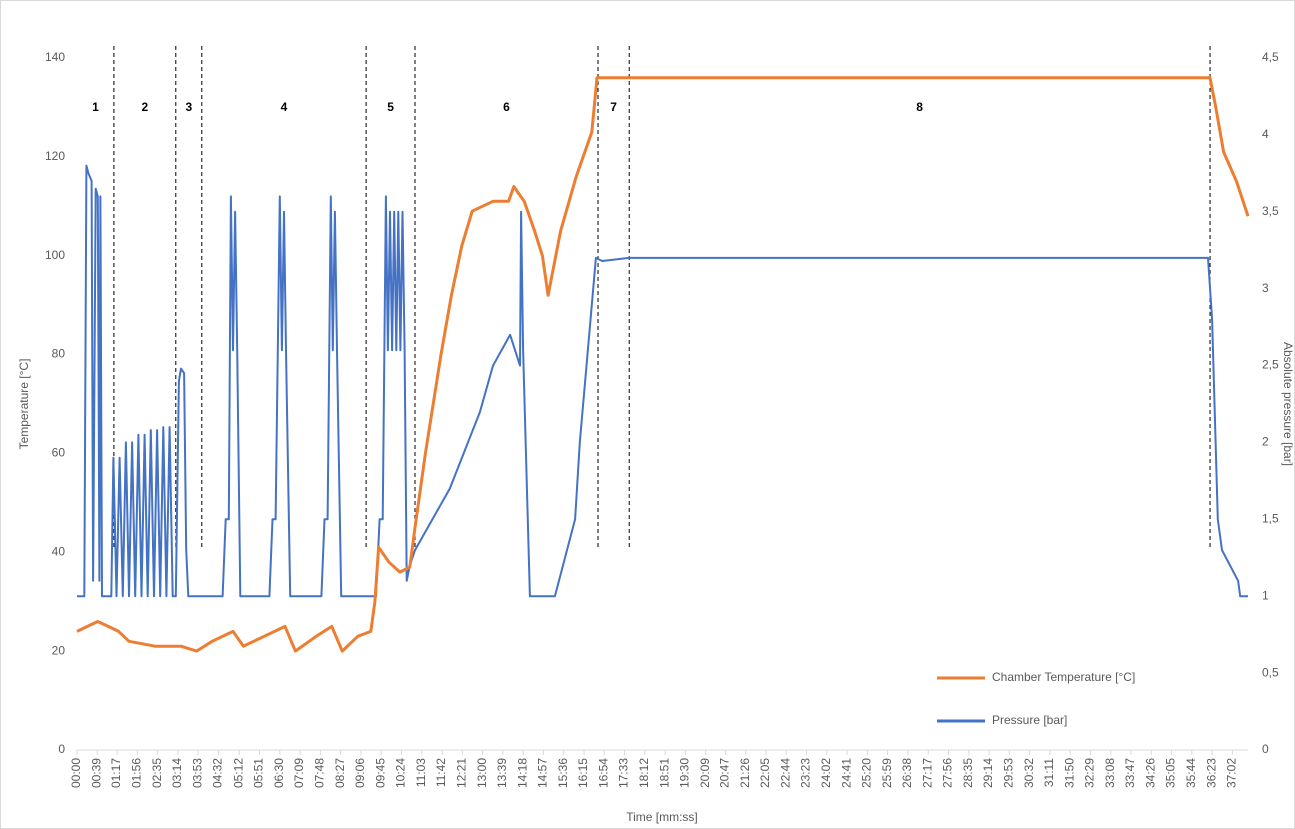 The height and width of the screenshot is (829, 1295). What do you see at coordinates (765, 773) in the screenshot?
I see `x-tick-label: 22:05` at bounding box center [765, 773].